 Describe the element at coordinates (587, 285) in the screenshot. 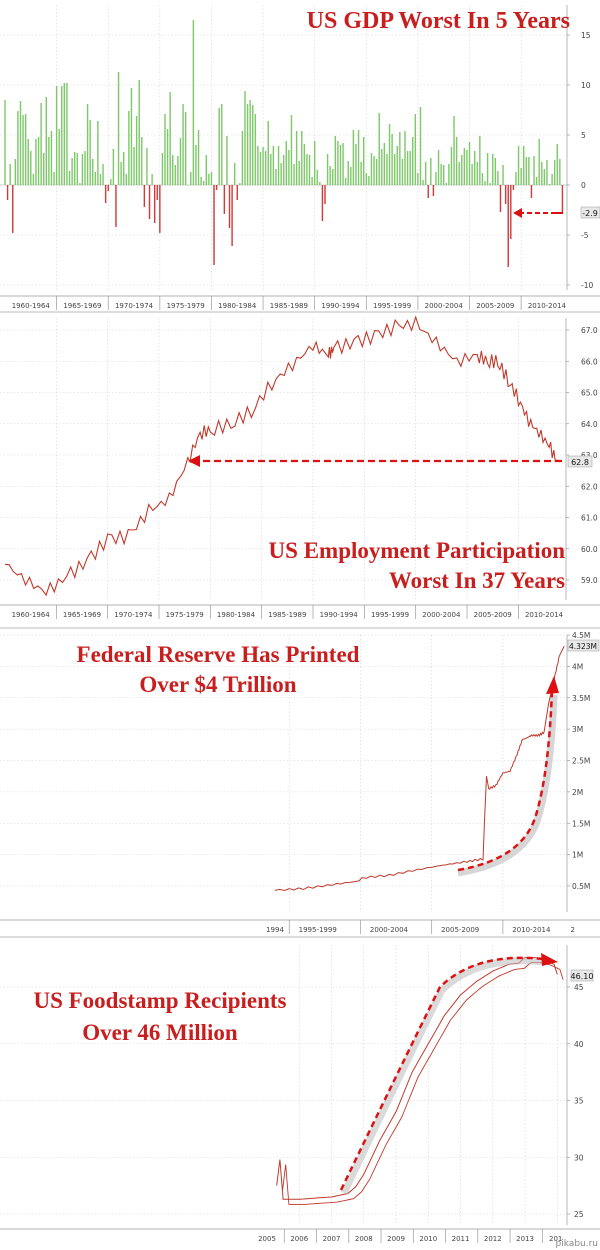

I see `gdp-ytick-label: -10` at that location.